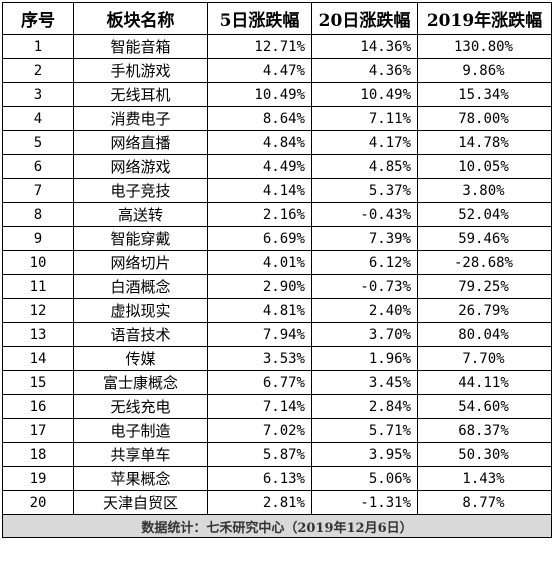  I want to click on row-sector-name: 富士康概念, so click(140, 382).